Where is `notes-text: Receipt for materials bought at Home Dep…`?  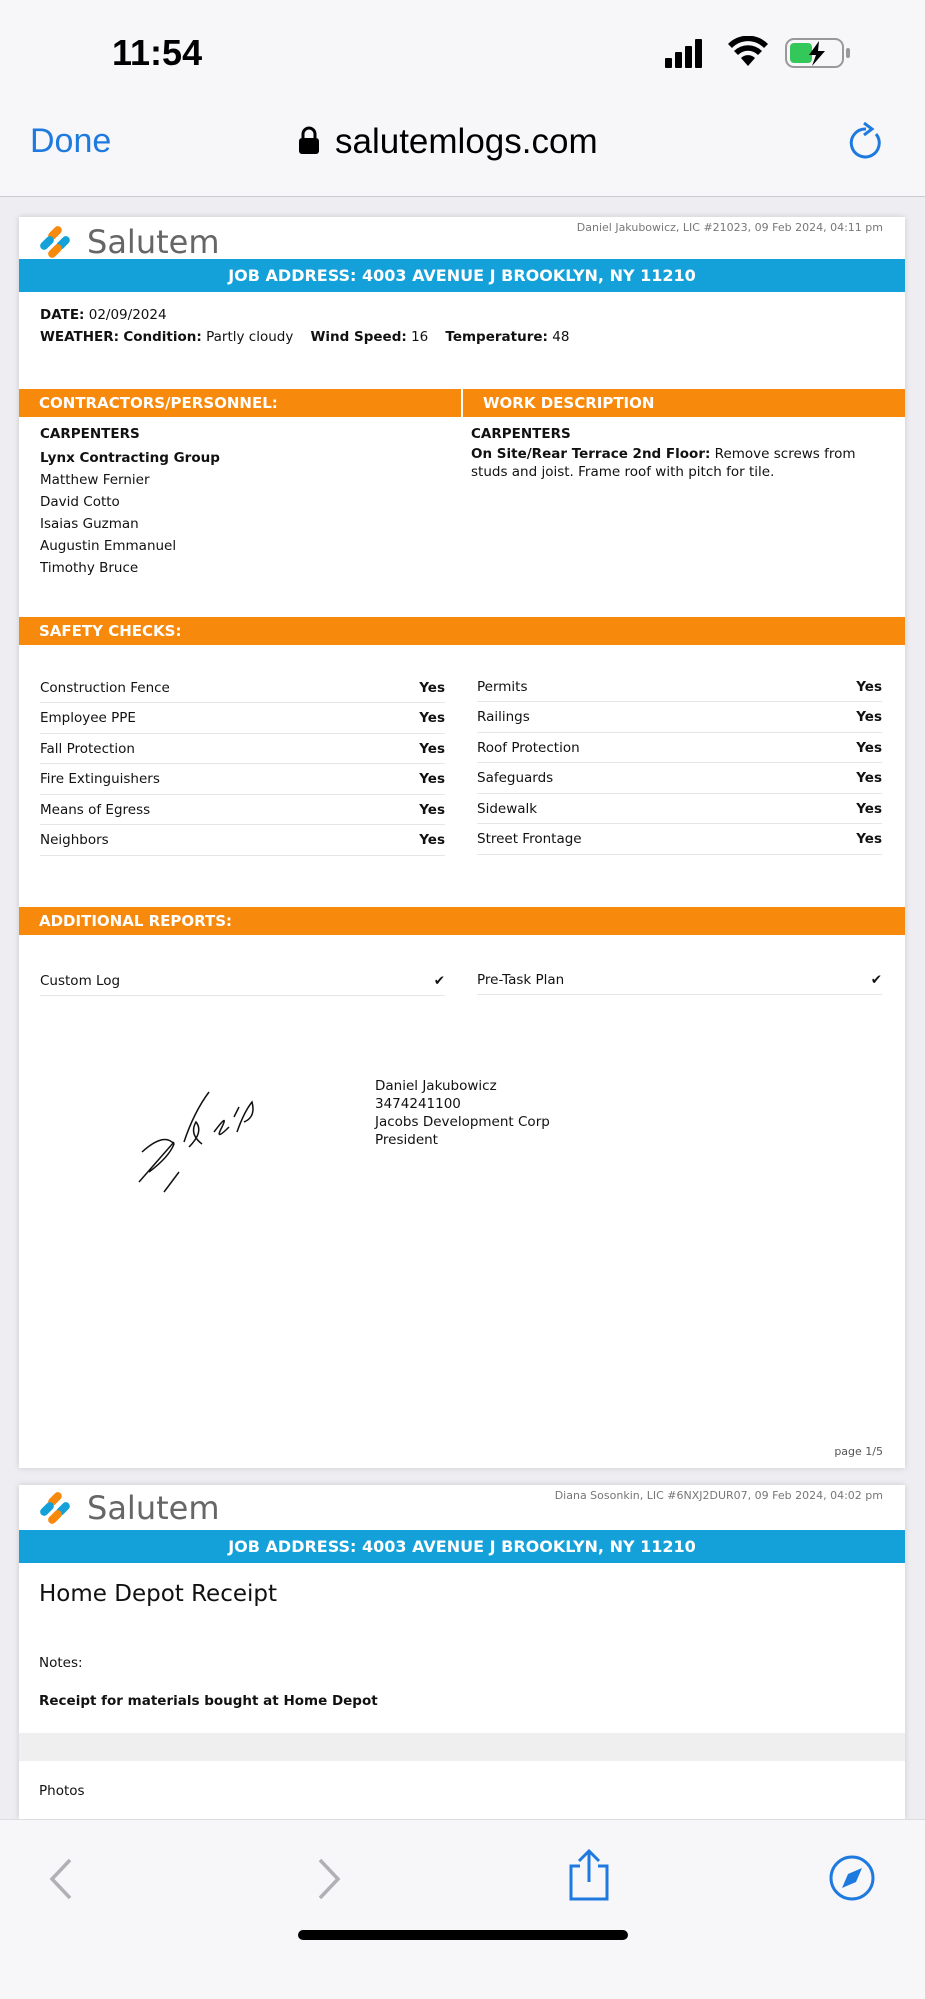 notes-text: Receipt for materials bought at Home Dep… is located at coordinates (208, 1701).